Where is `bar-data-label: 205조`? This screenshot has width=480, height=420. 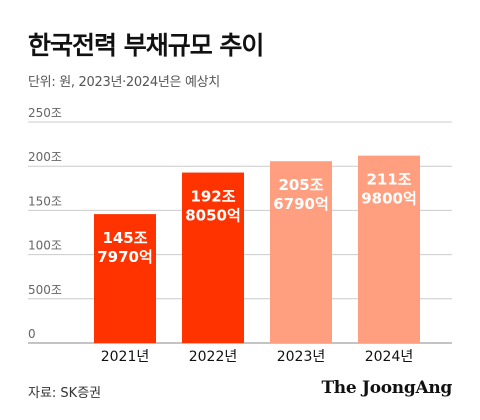 bar-data-label: 205조 is located at coordinates (300, 185).